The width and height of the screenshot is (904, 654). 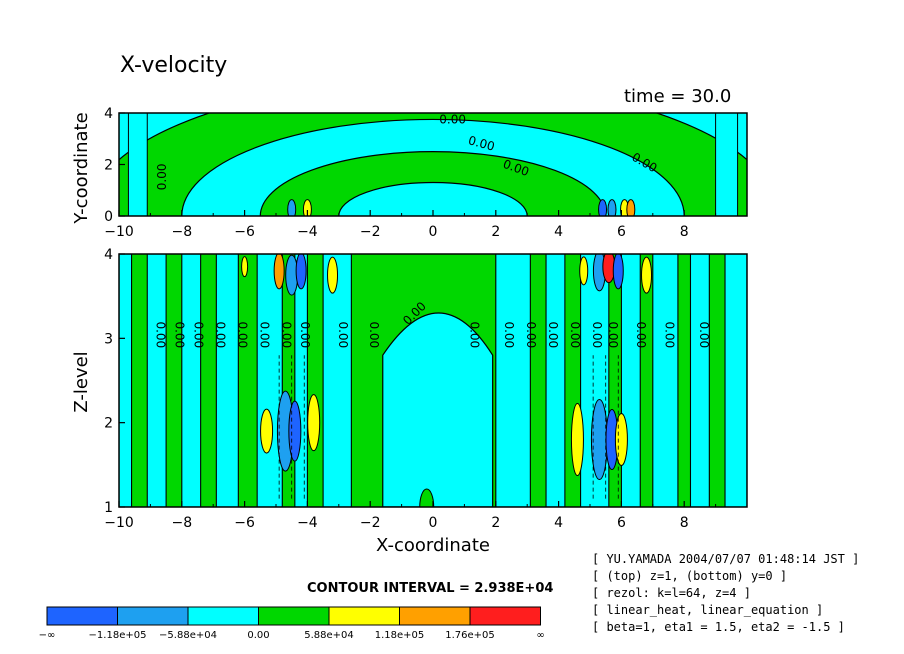 What do you see at coordinates (118, 635) in the screenshot?
I see `colorbar-label: −1.18e+05` at bounding box center [118, 635].